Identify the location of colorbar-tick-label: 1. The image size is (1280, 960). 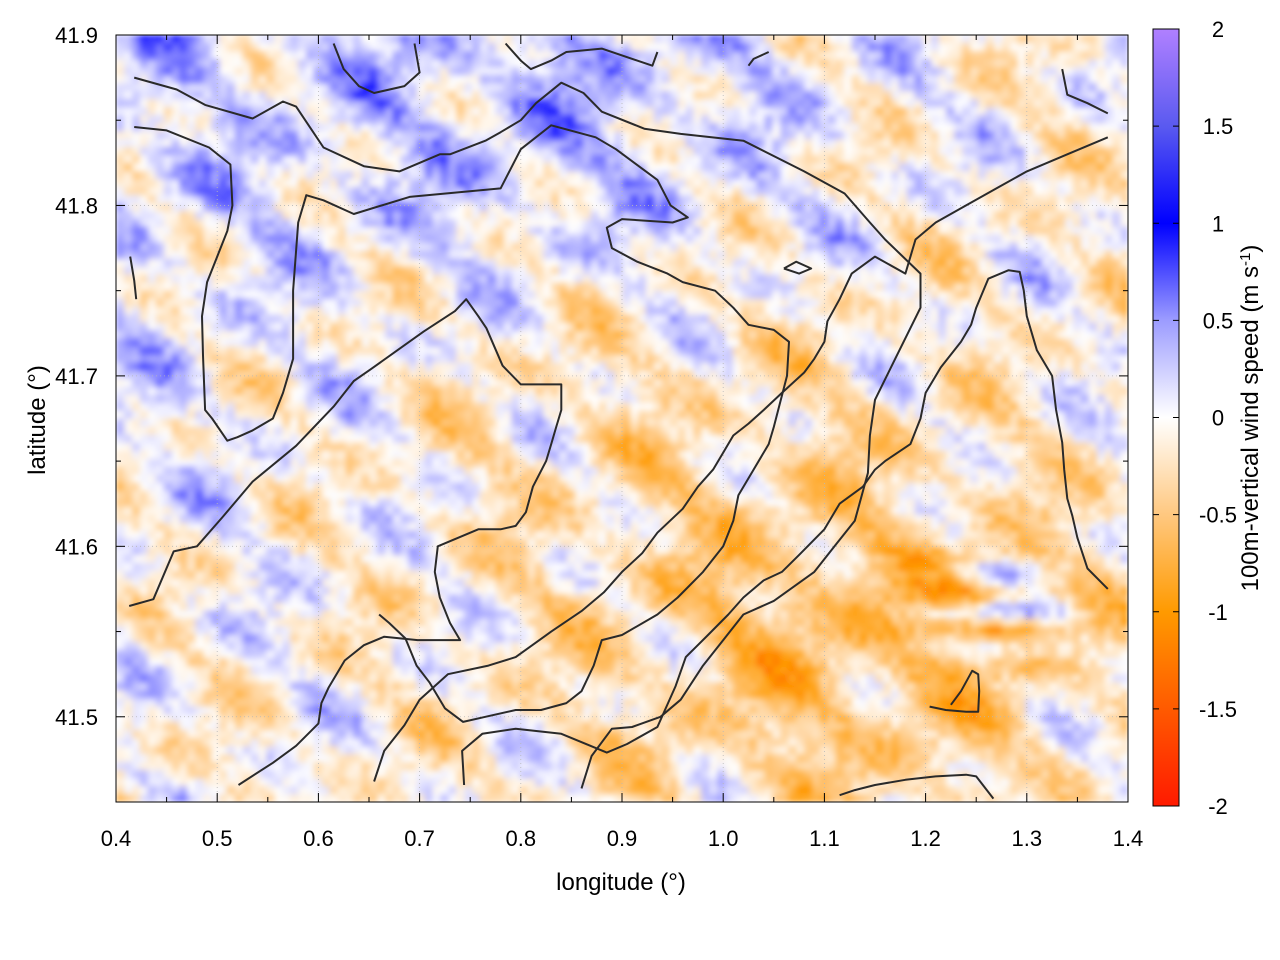
(1218, 223).